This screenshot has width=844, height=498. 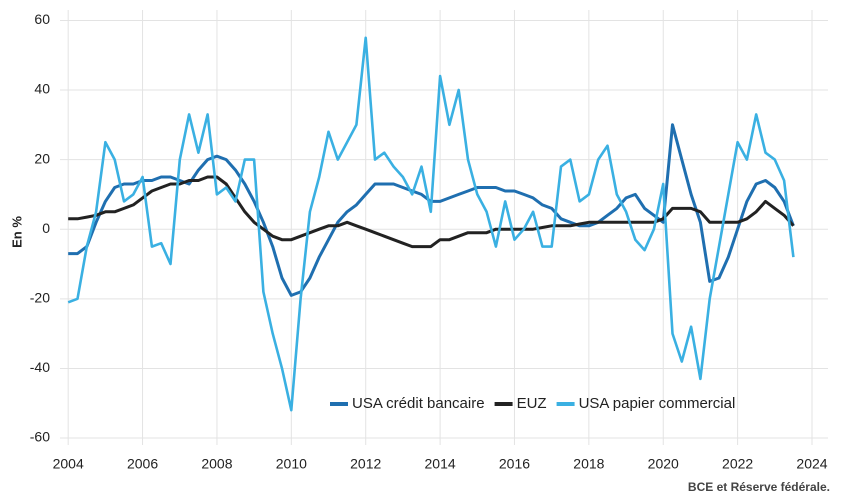 I want to click on y-tick-label: 0, so click(x=46, y=228).